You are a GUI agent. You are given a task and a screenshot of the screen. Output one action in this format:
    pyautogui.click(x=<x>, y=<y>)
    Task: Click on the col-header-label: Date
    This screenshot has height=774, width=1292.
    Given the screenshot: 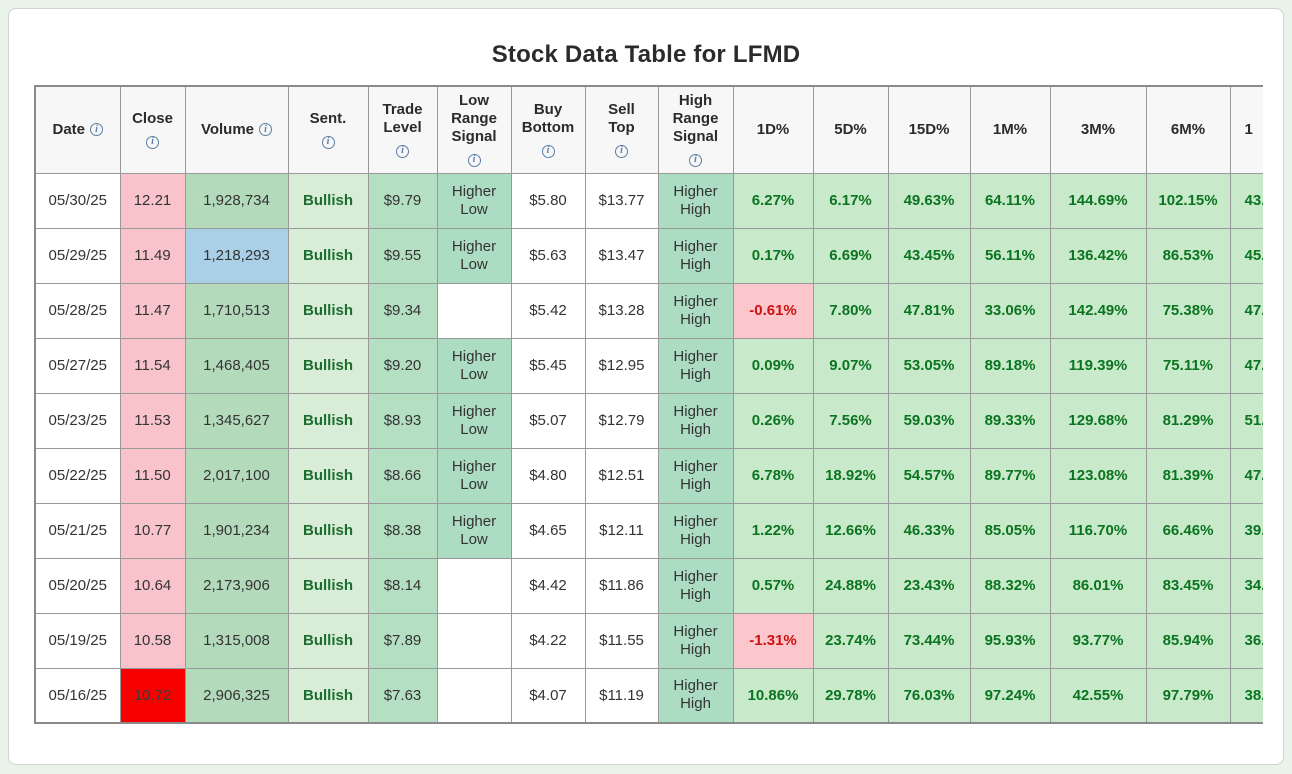 What is the action you would take?
    pyautogui.click(x=68, y=129)
    